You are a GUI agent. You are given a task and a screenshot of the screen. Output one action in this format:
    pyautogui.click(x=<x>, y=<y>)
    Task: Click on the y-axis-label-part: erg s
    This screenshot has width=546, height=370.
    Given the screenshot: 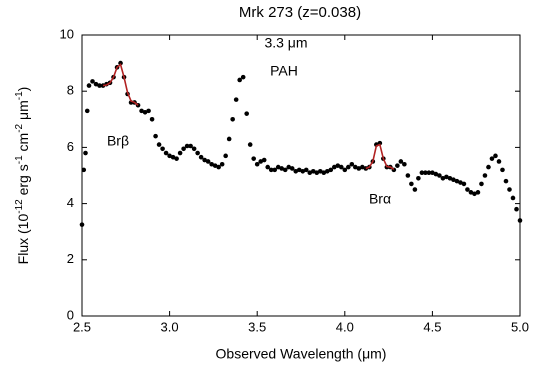 What is the action you would take?
    pyautogui.click(x=23, y=181)
    